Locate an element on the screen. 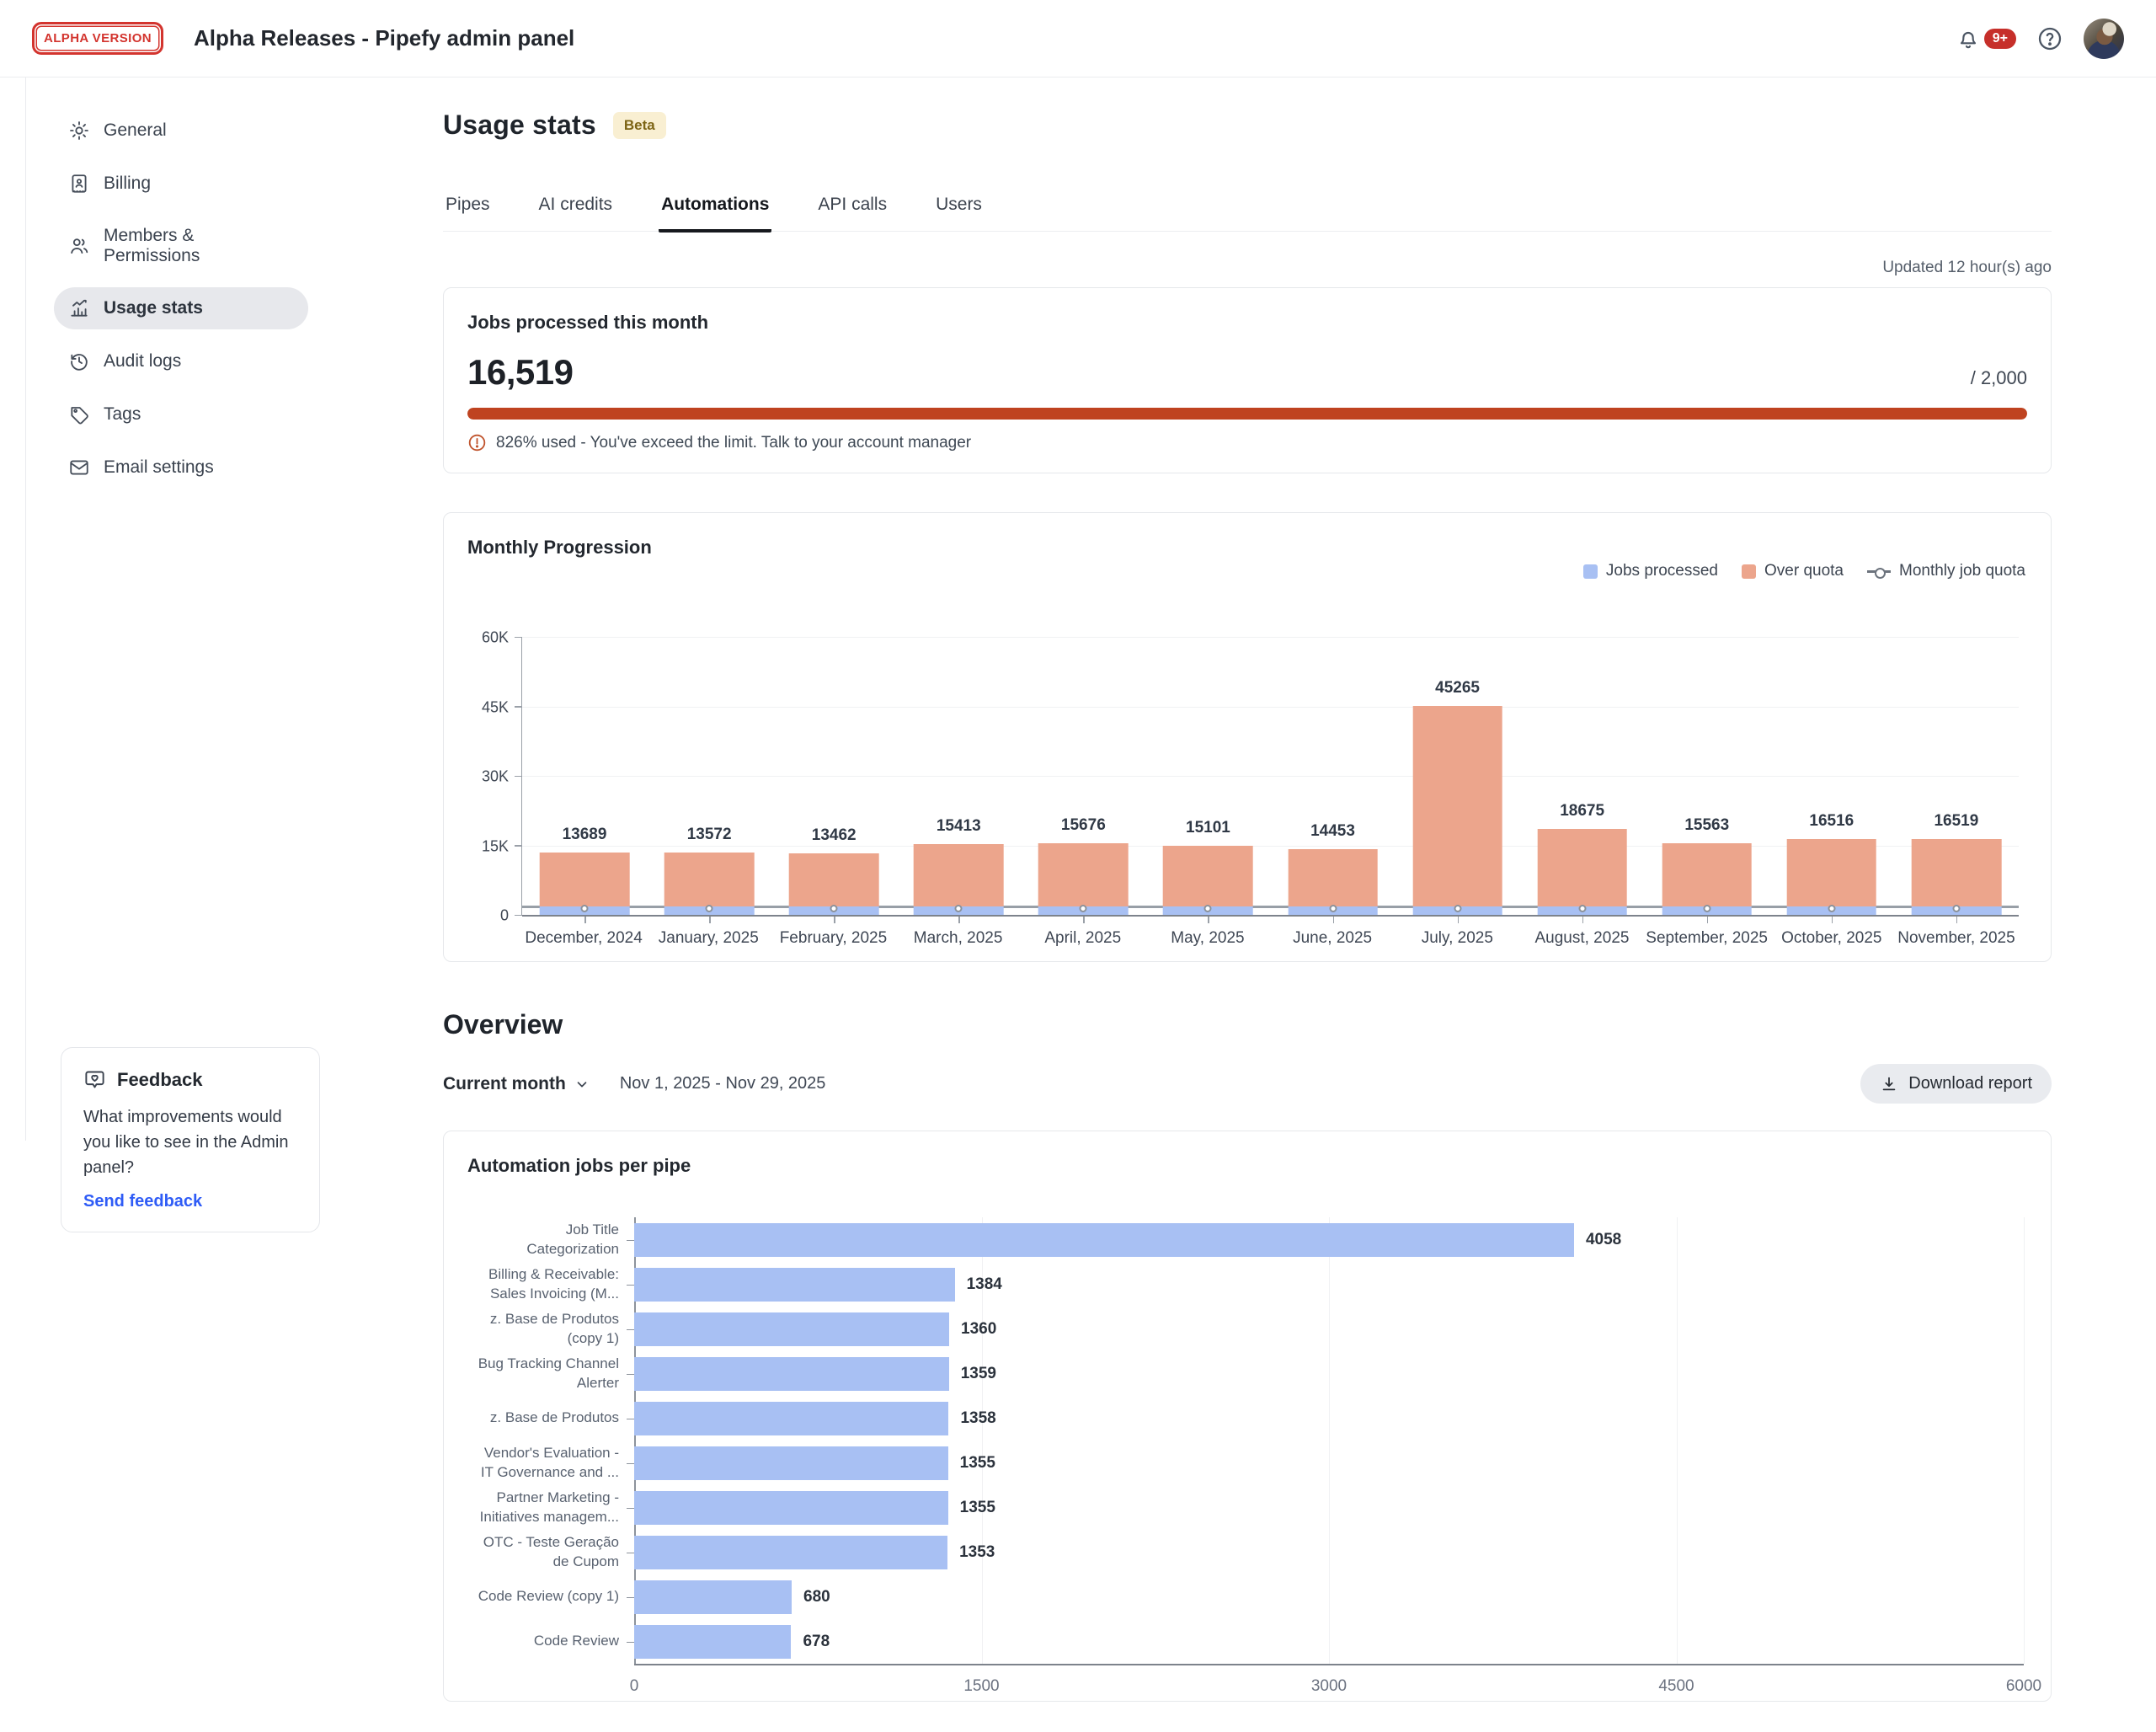 Image resolution: width=2156 pixels, height=1732 pixels. sidebar-item-tags: Tags is located at coordinates (181, 414).